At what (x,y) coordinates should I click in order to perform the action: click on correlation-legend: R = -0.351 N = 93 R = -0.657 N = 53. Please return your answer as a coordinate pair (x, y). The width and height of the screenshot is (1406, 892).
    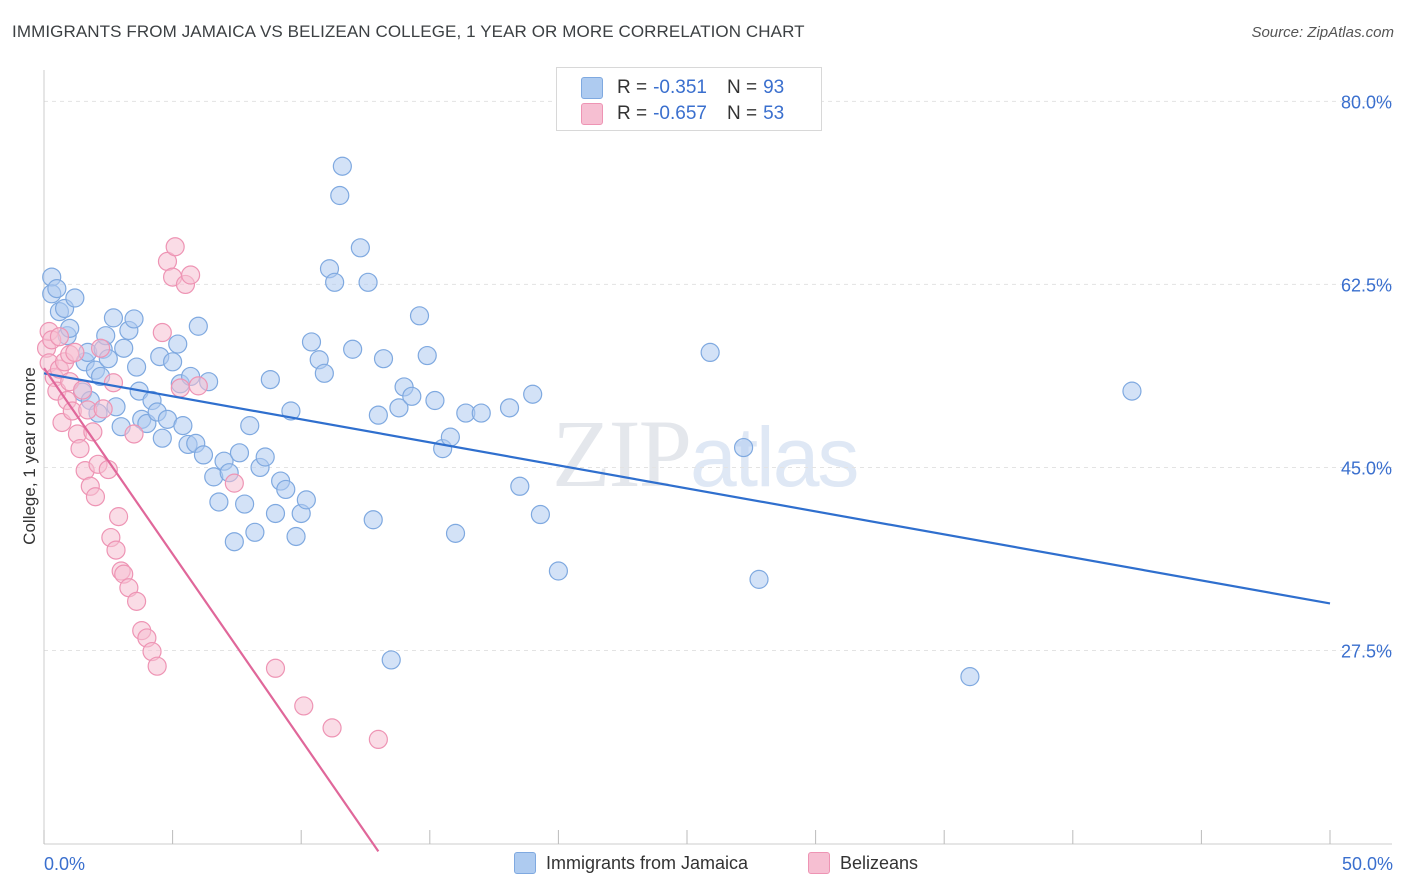
    Looking at the image, I should click on (689, 99).